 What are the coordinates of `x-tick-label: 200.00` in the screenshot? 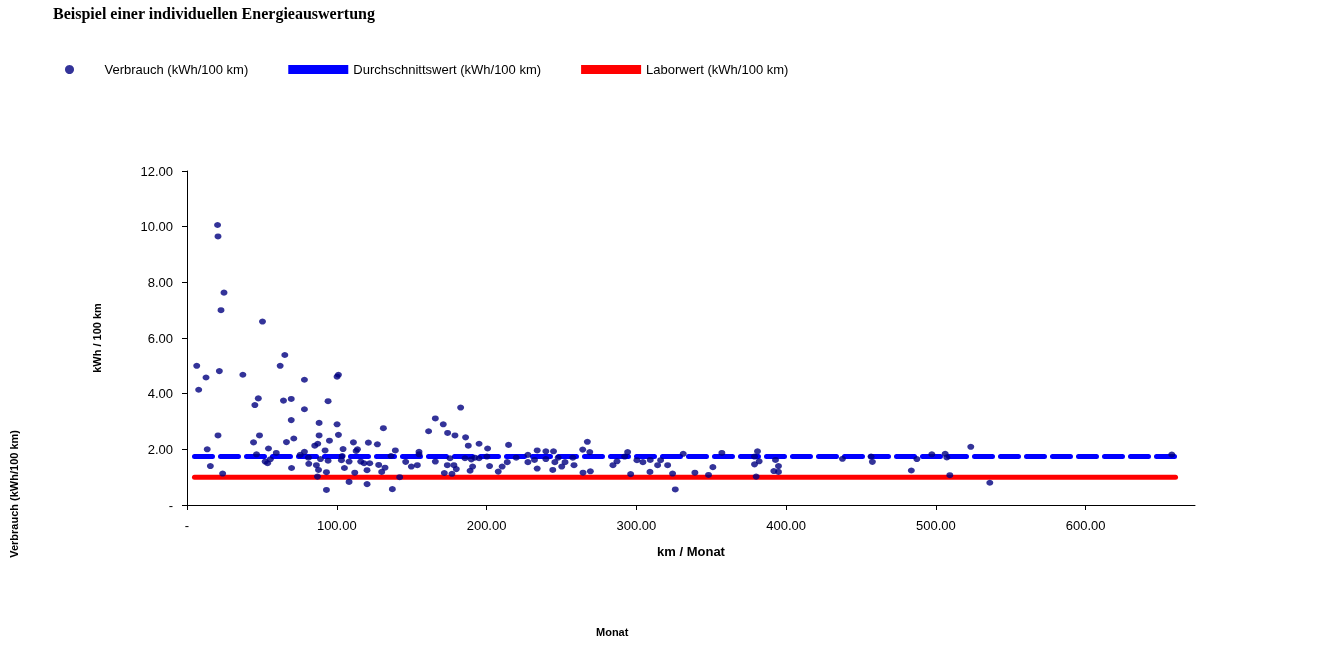 It's located at (486, 525).